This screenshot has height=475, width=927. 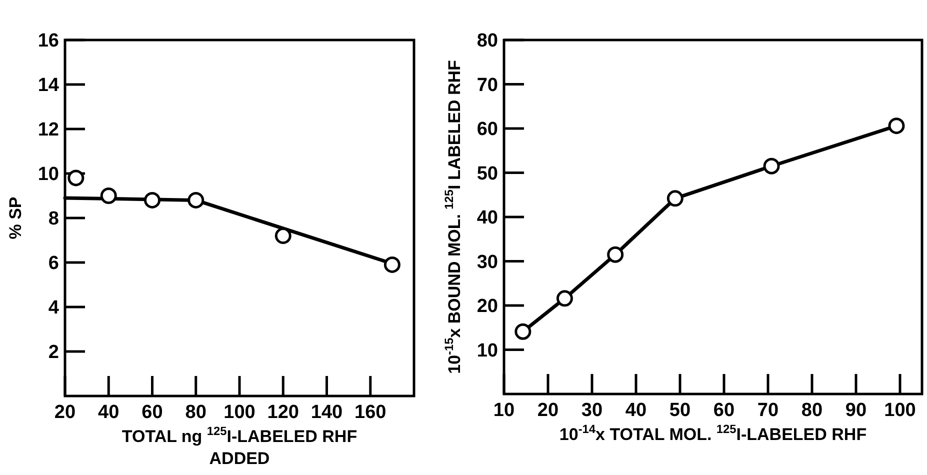 I want to click on x-tick-label: 10, so click(x=504, y=410).